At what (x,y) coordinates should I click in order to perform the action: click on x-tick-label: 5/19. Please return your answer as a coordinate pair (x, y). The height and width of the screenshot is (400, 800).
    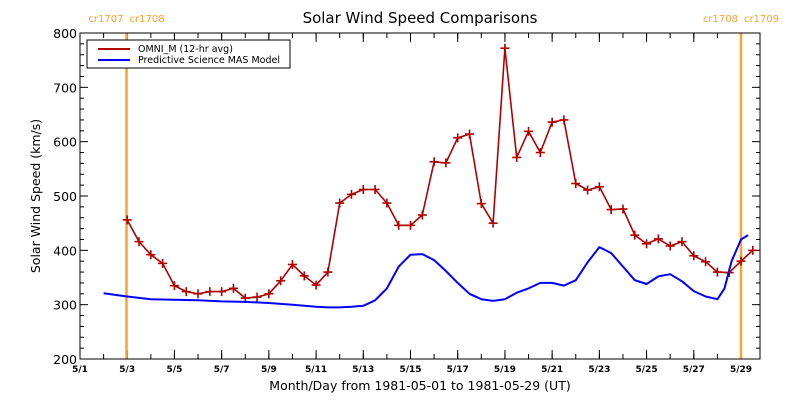
    Looking at the image, I should click on (505, 370).